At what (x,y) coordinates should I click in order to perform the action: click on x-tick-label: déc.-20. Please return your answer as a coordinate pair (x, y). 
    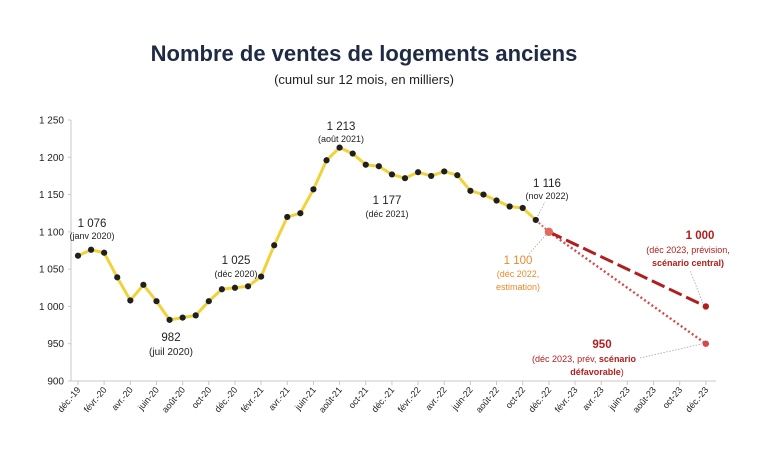
    Looking at the image, I should click on (226, 399).